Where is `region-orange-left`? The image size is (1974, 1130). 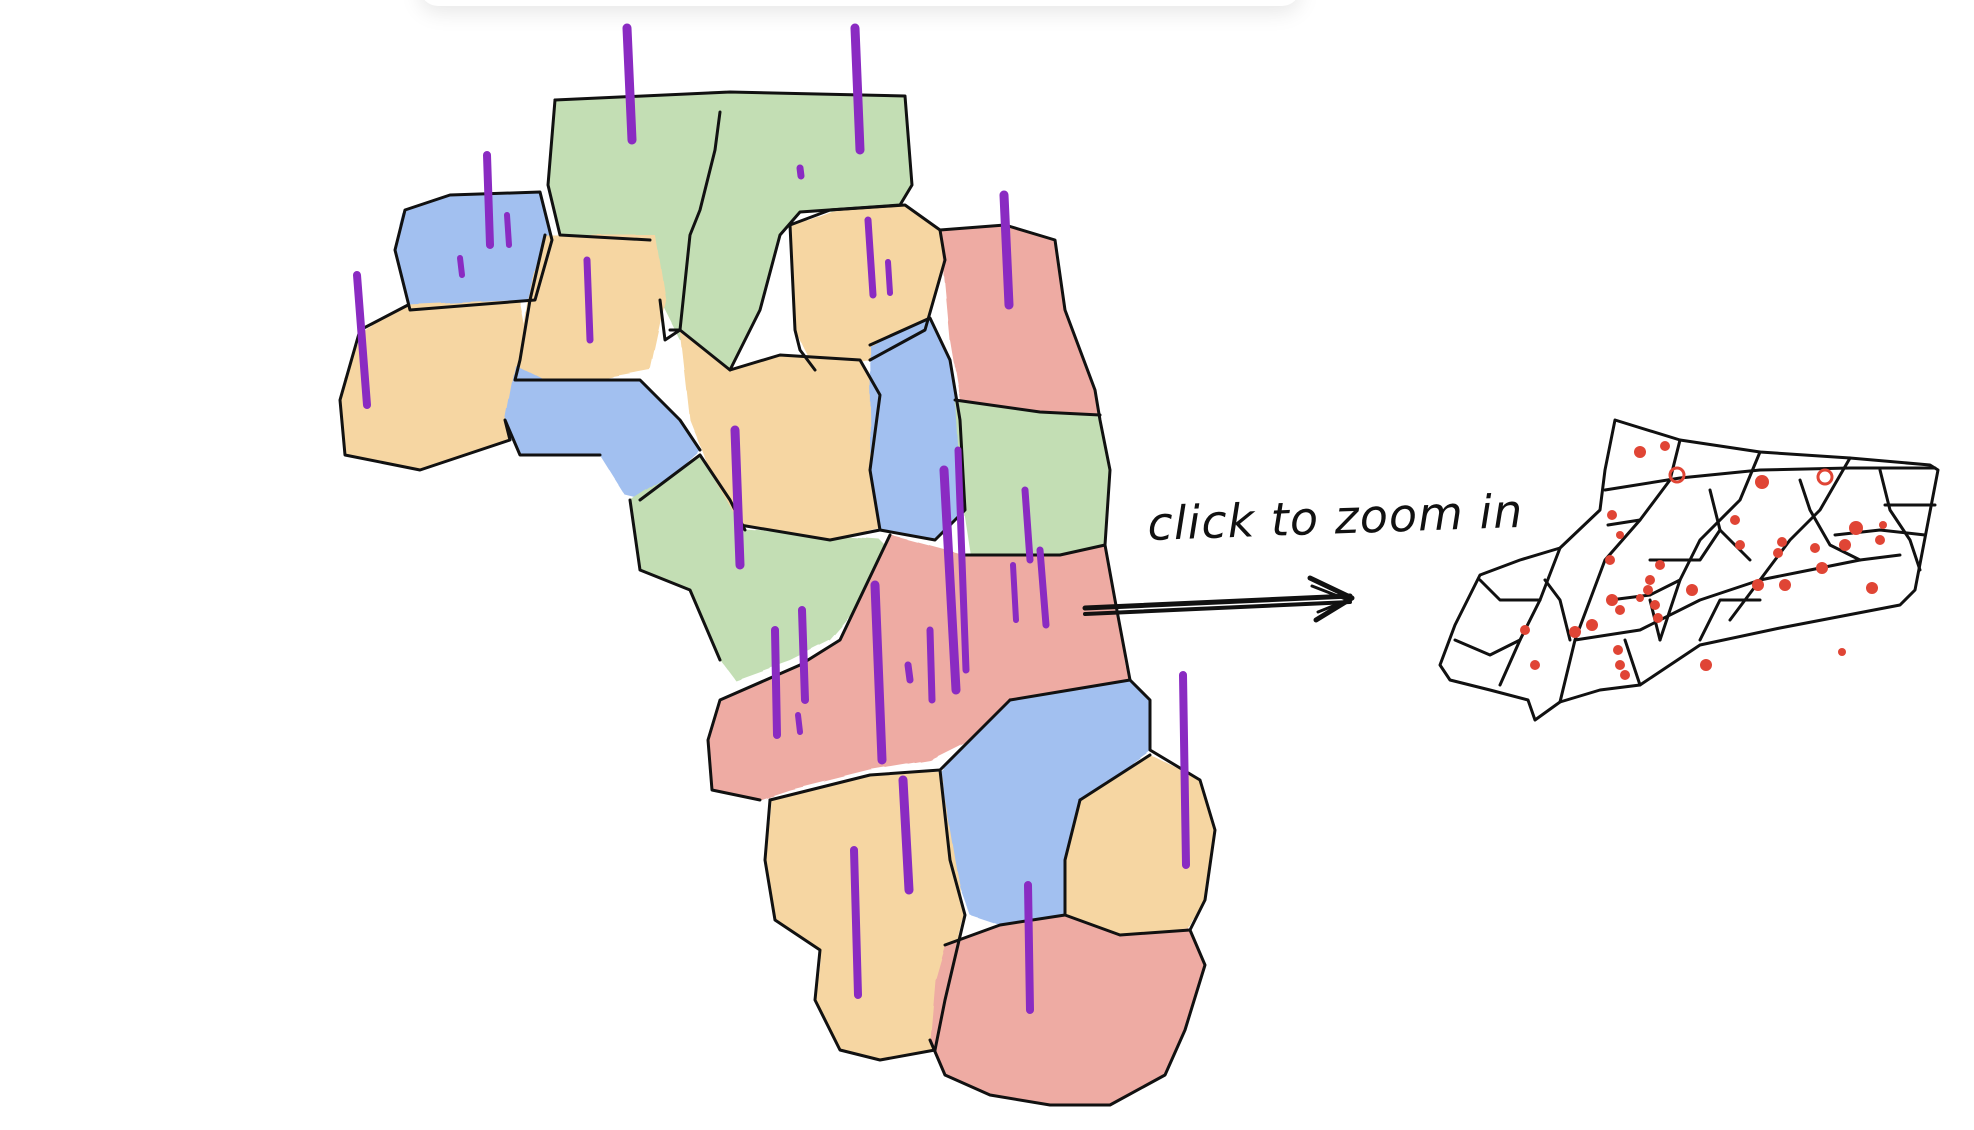
region-orange-left is located at coordinates (437, 385).